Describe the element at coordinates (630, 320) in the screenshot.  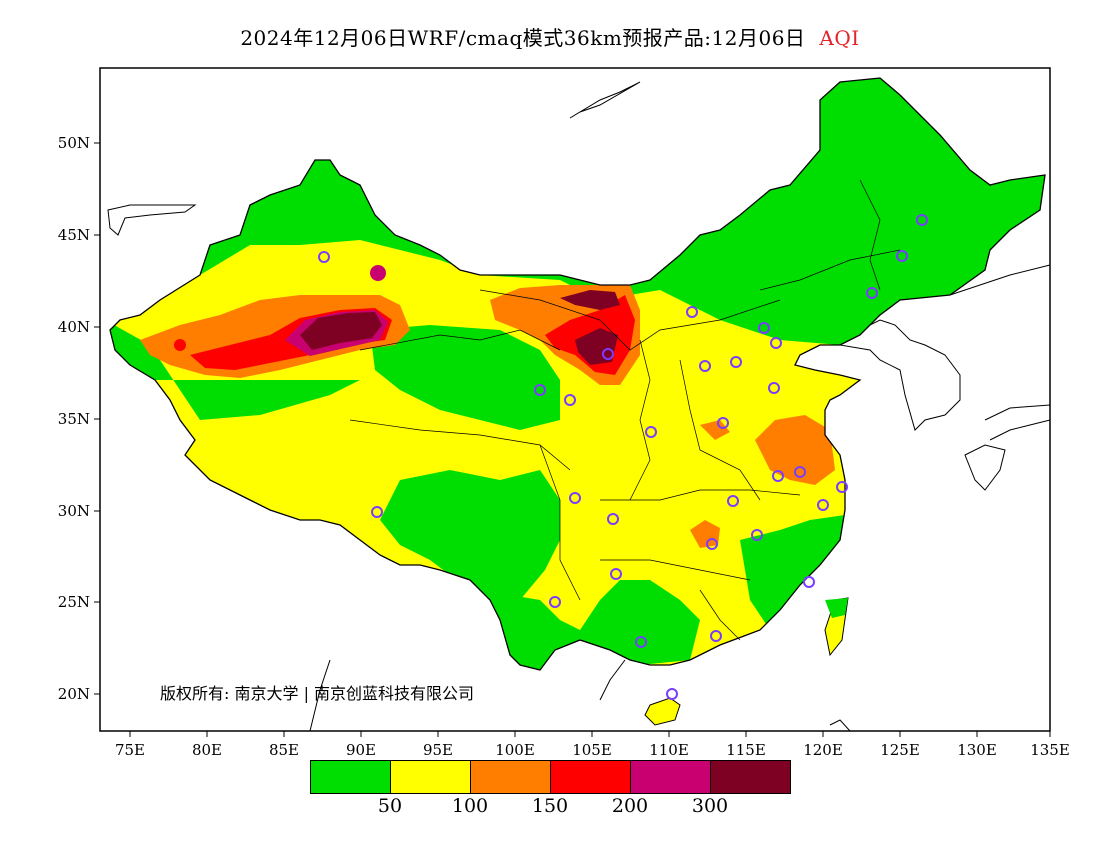
I see `border-inner-mongolia` at that location.